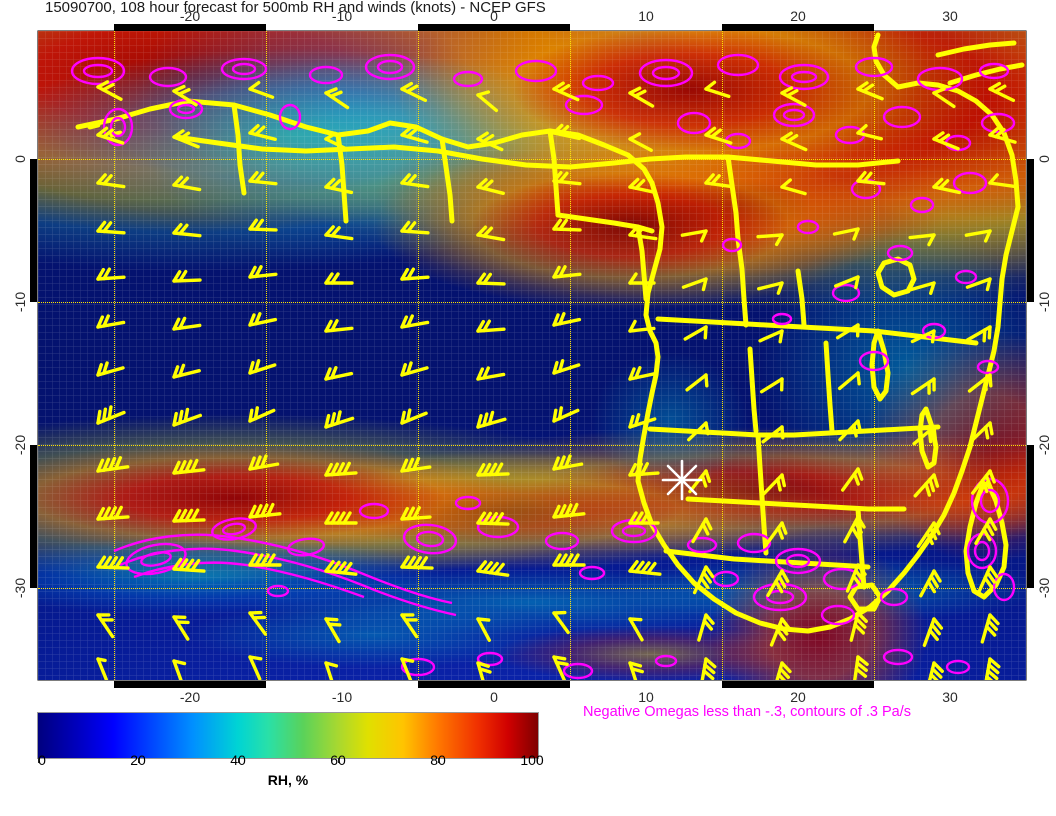 The image size is (1056, 816). Describe the element at coordinates (190, 697) in the screenshot. I see `x-tick-bottom-0: -20` at that location.